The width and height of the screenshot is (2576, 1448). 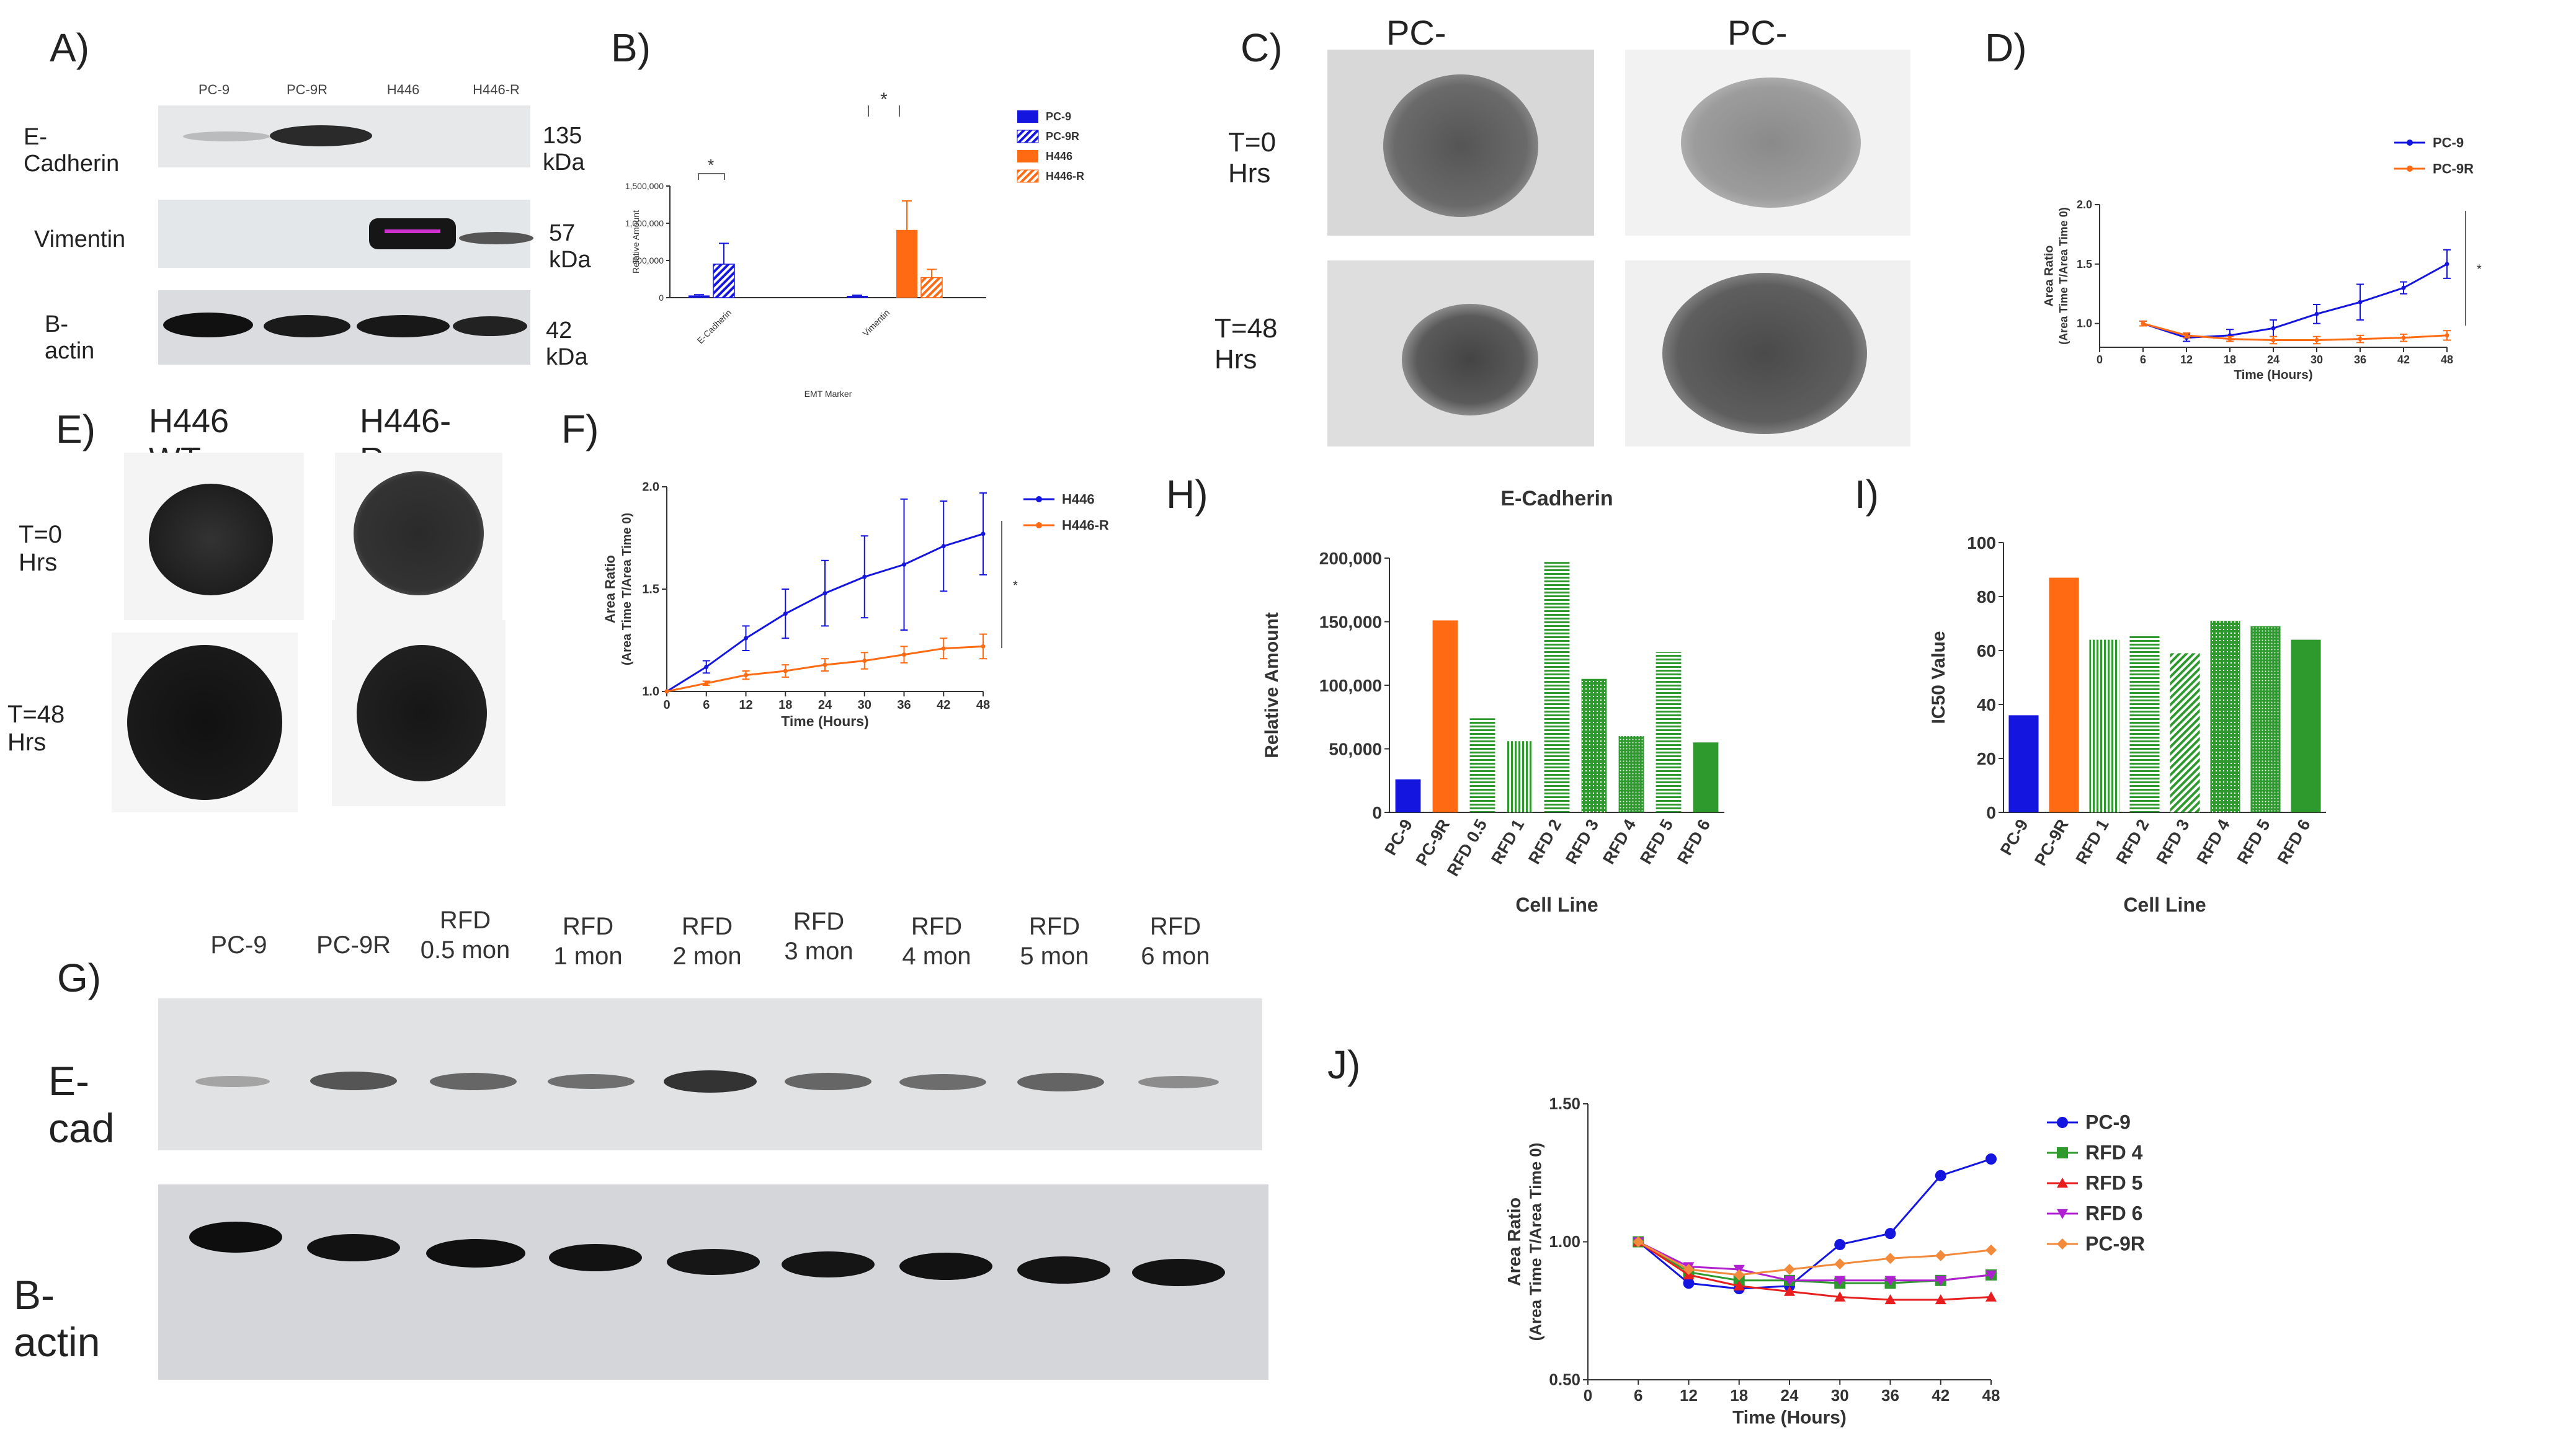 What do you see at coordinates (1565, 1380) in the screenshot?
I see `y-tick-label: 0.50` at bounding box center [1565, 1380].